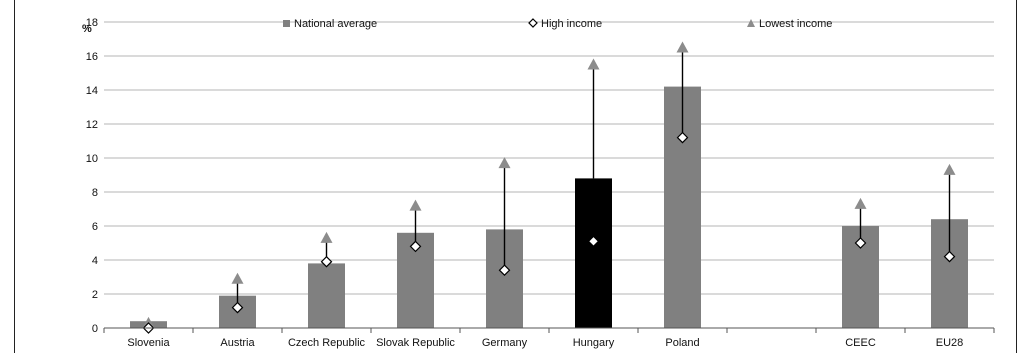 This screenshot has width=1031, height=353. What do you see at coordinates (237, 343) in the screenshot?
I see `x-tick-label: Austria` at bounding box center [237, 343].